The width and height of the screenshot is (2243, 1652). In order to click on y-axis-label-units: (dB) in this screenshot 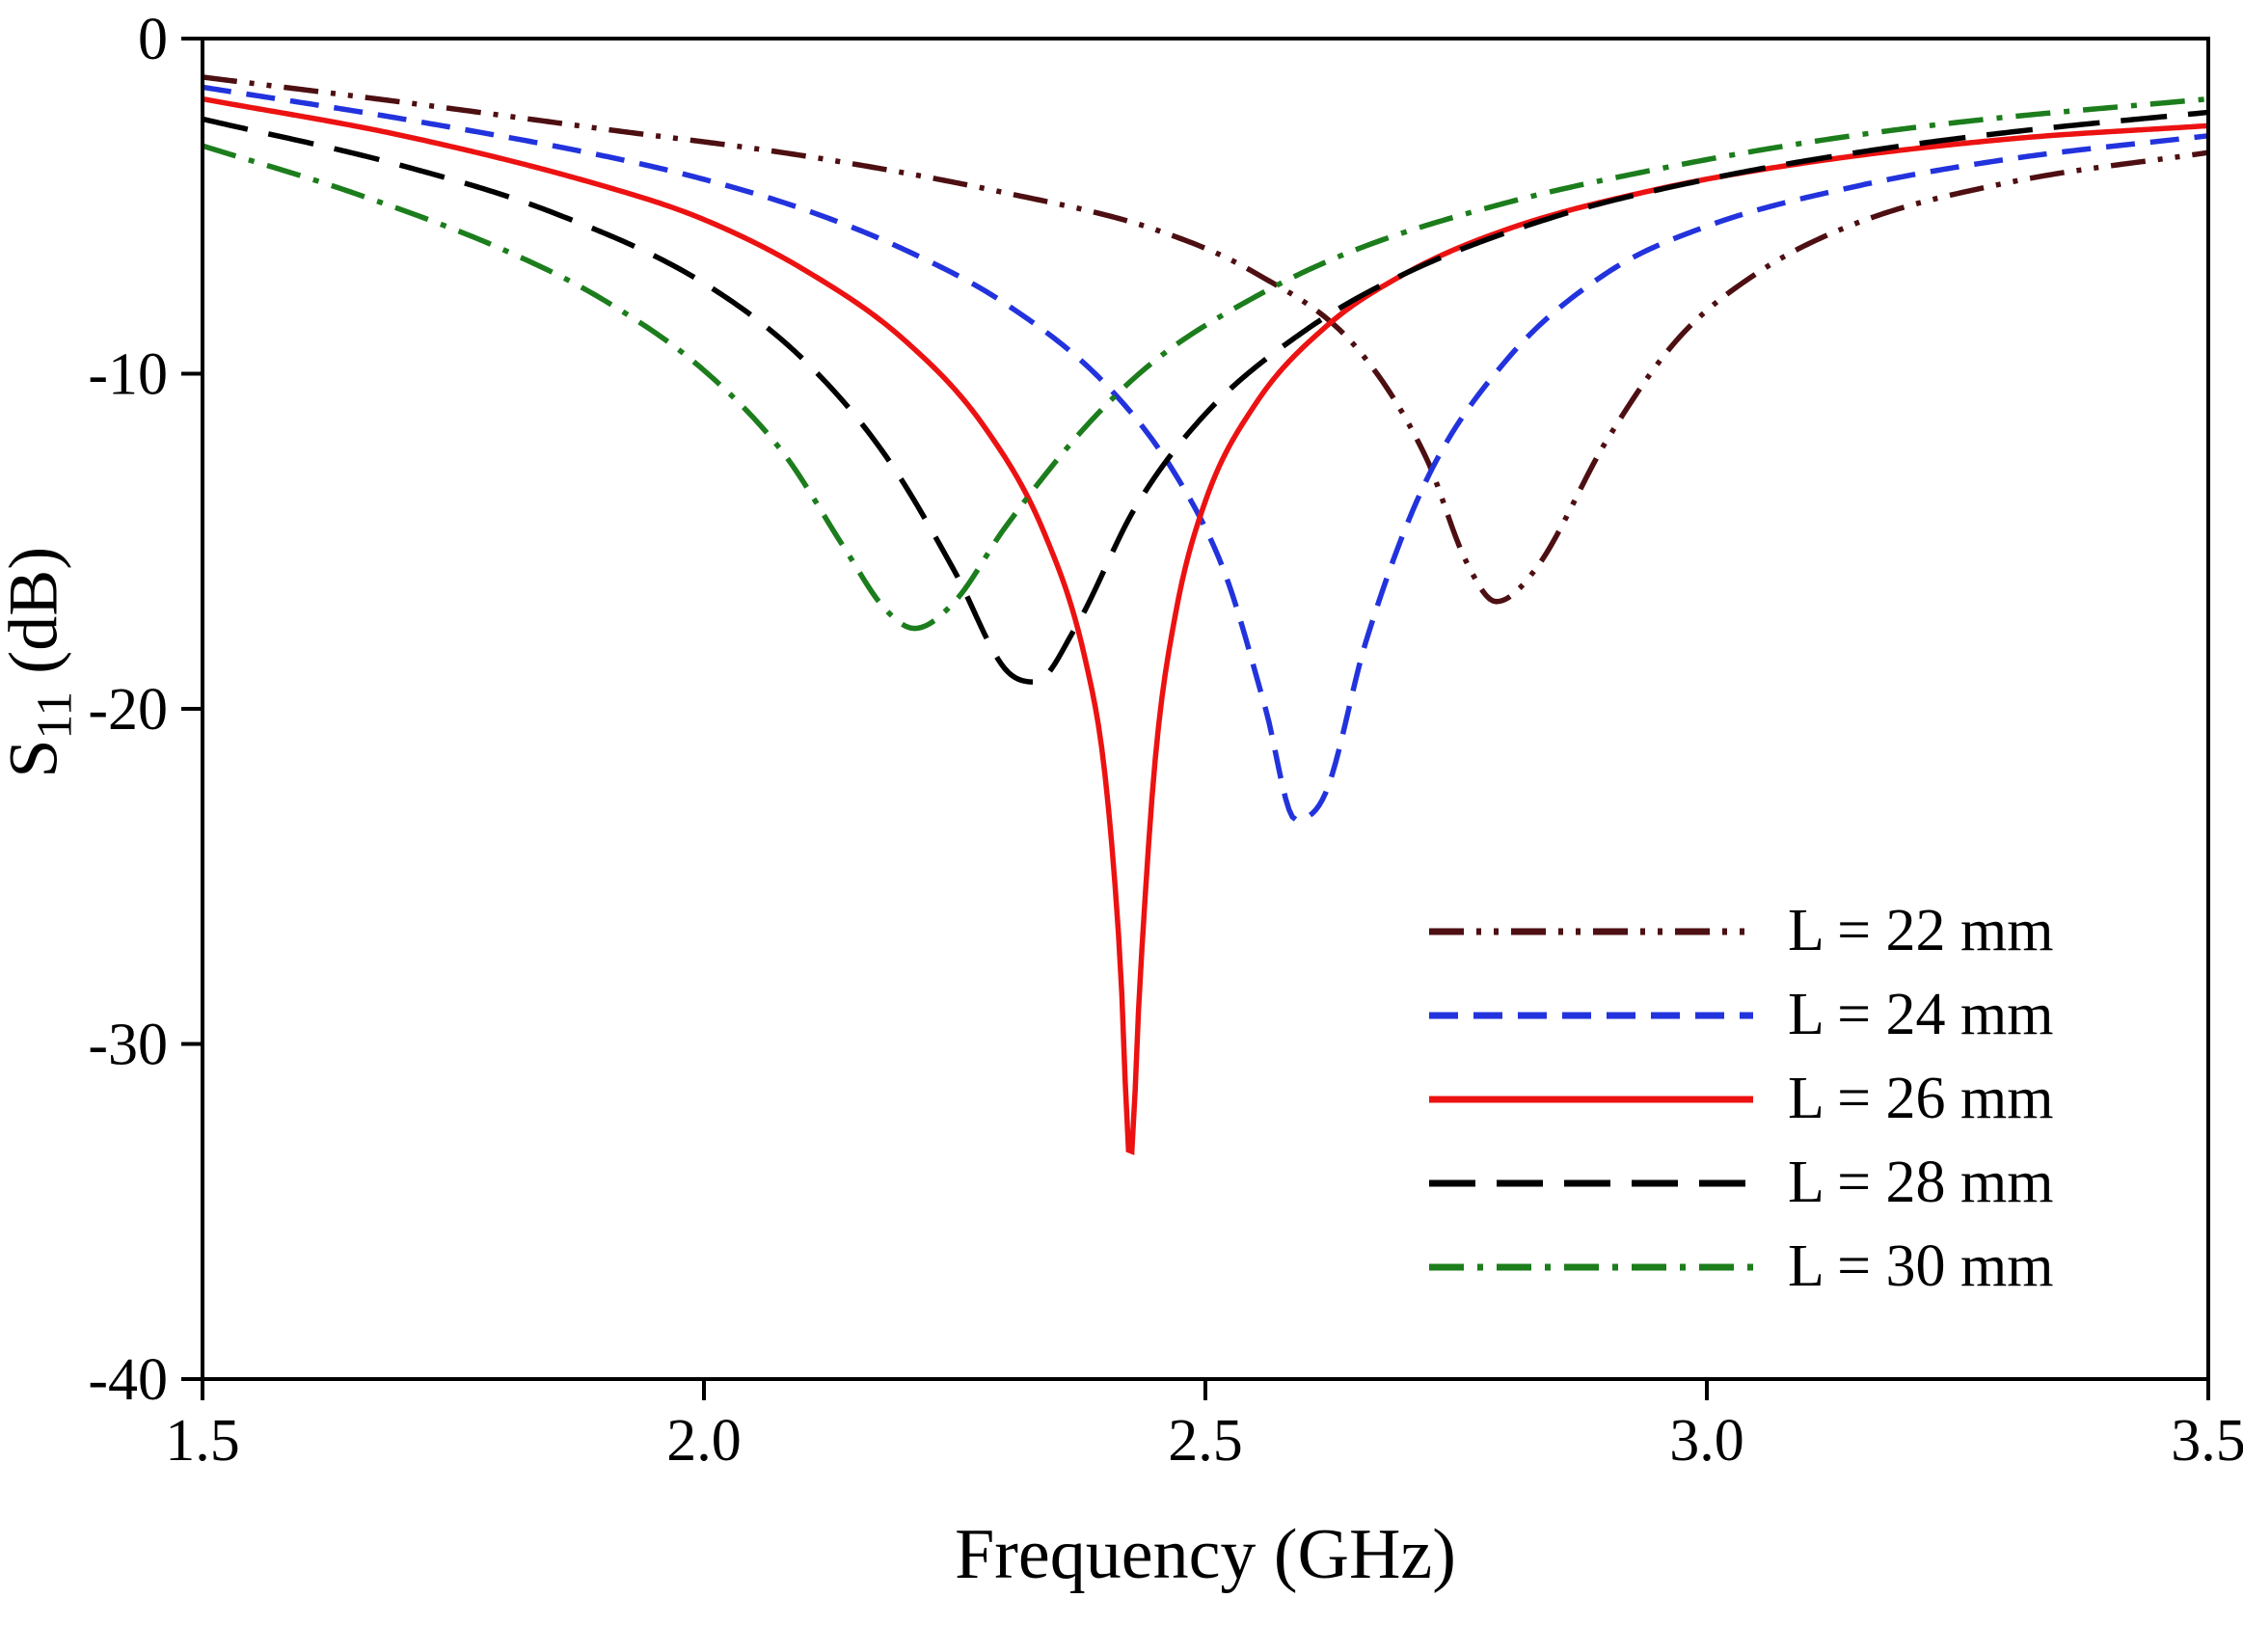, I will do `click(36, 618)`.